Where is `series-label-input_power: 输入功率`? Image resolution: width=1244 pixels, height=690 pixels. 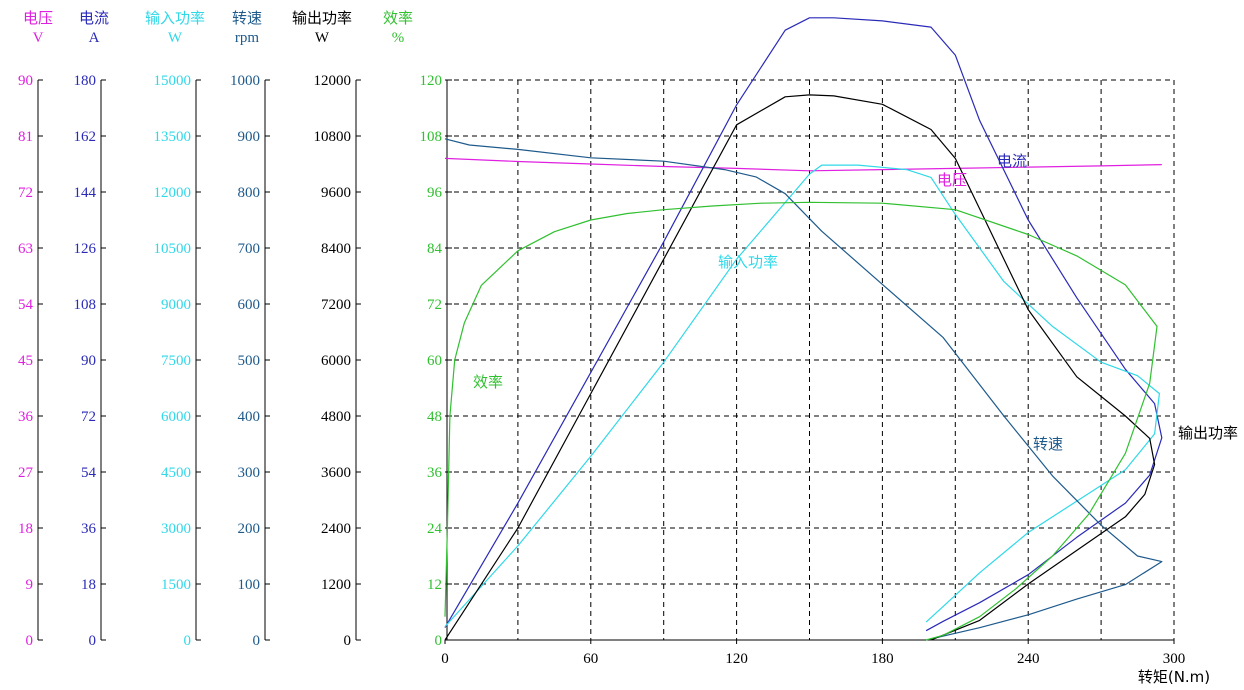 series-label-input_power: 输入功率 is located at coordinates (748, 262).